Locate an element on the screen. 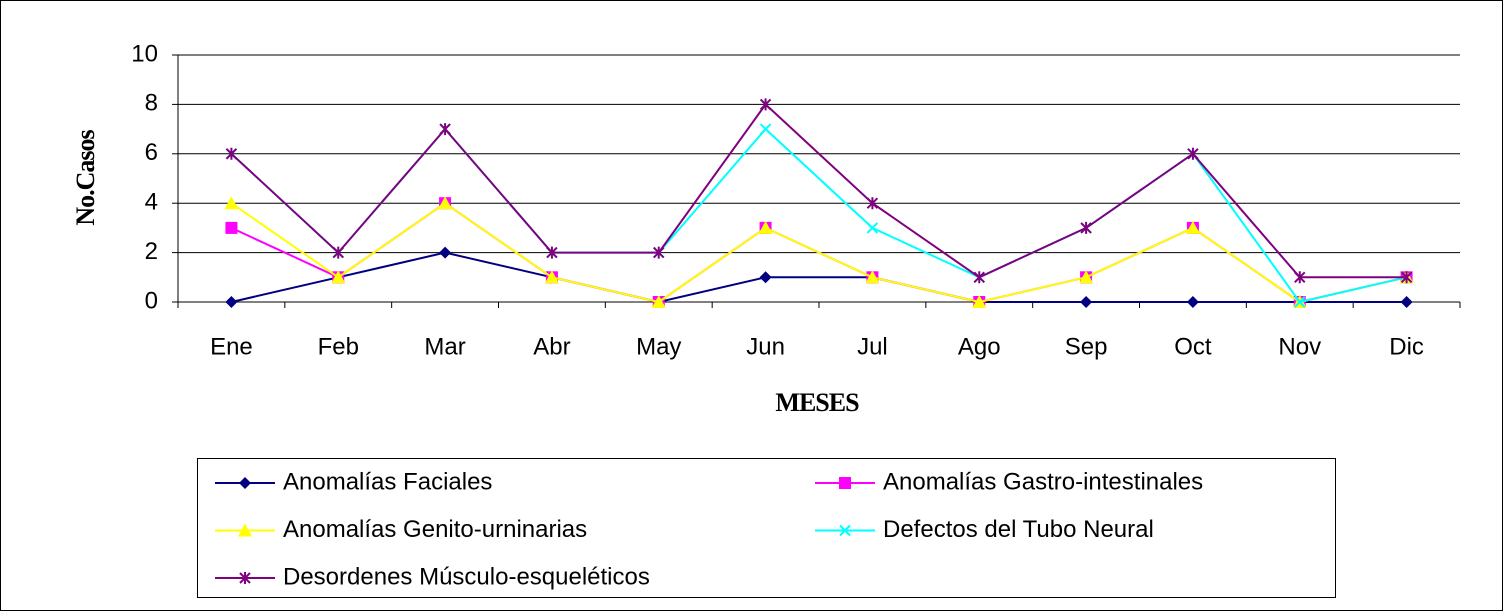 This screenshot has width=1503, height=616. y-tick-label: 10 is located at coordinates (144, 53).